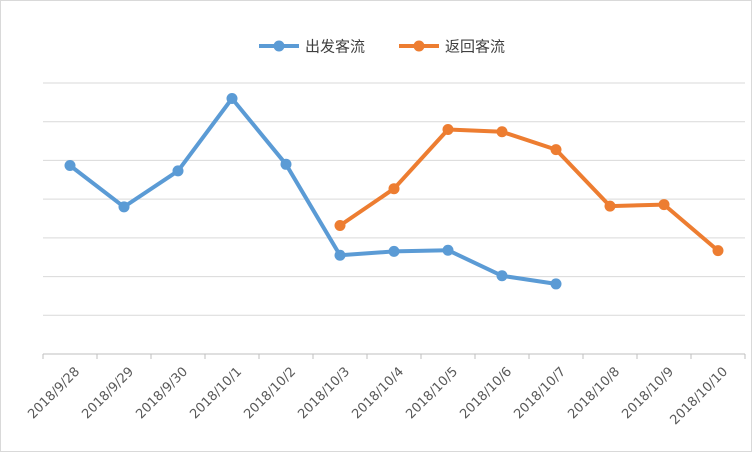 The height and width of the screenshot is (452, 752). I want to click on x-tick-label: 2018/10/3, so click(324, 393).